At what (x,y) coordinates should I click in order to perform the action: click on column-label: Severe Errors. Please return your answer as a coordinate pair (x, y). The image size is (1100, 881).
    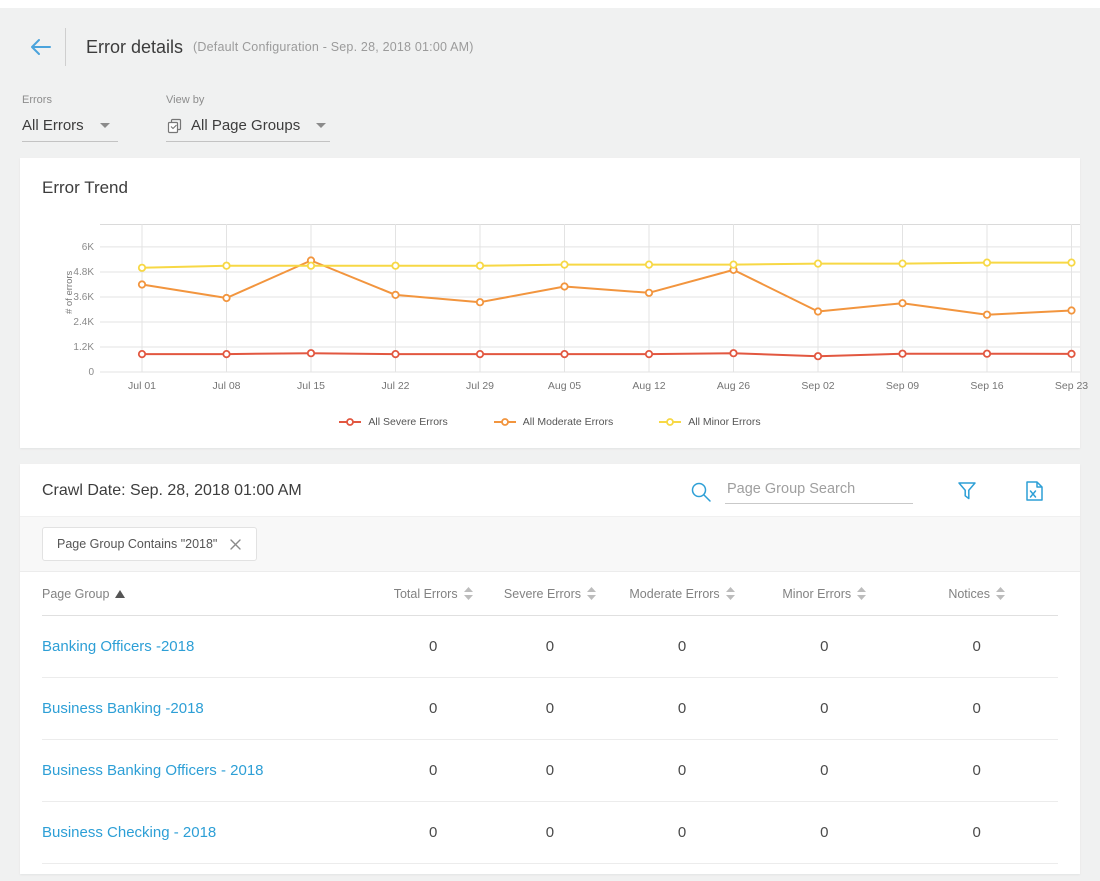
    Looking at the image, I should click on (542, 593).